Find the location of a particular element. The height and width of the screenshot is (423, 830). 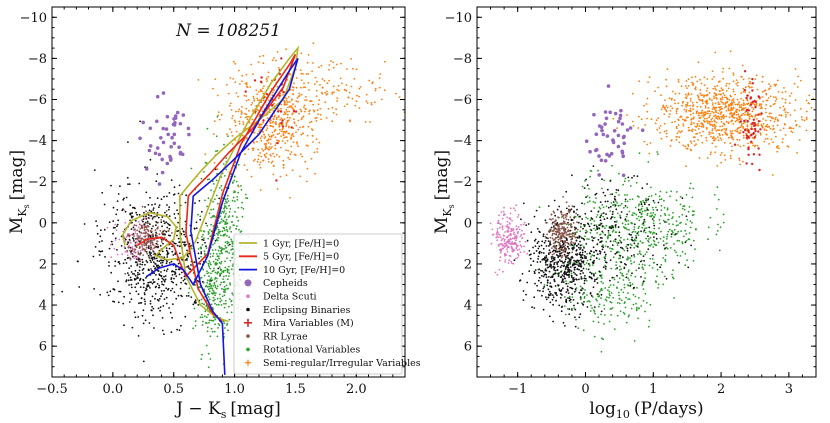

left-xtick-label: 0.0 is located at coordinates (113, 389).